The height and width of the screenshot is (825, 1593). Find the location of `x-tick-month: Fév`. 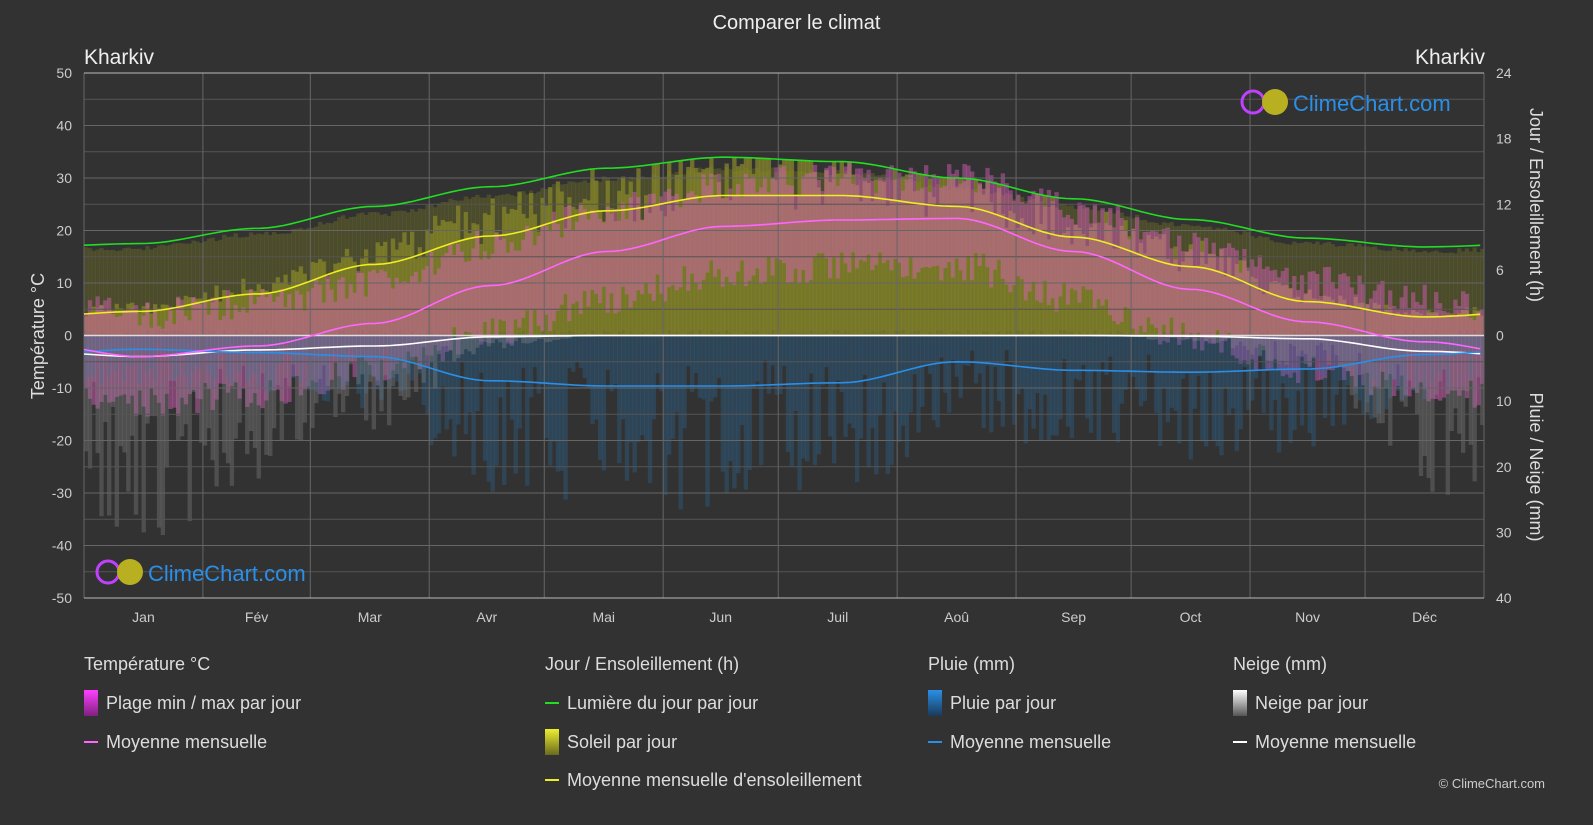

x-tick-month: Fév is located at coordinates (256, 617).